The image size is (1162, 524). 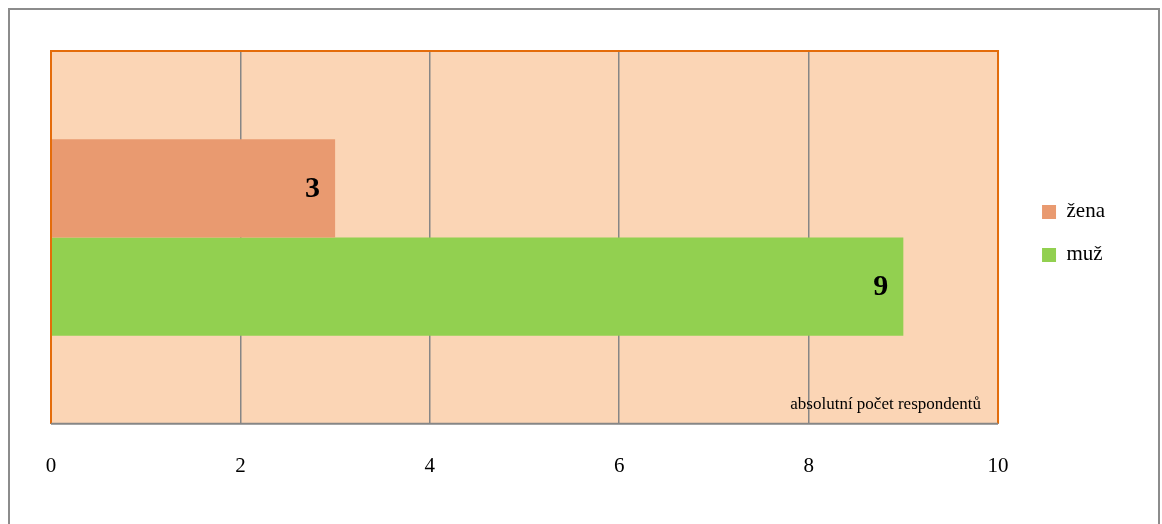 I want to click on legend-label: muž, so click(x=1084, y=253).